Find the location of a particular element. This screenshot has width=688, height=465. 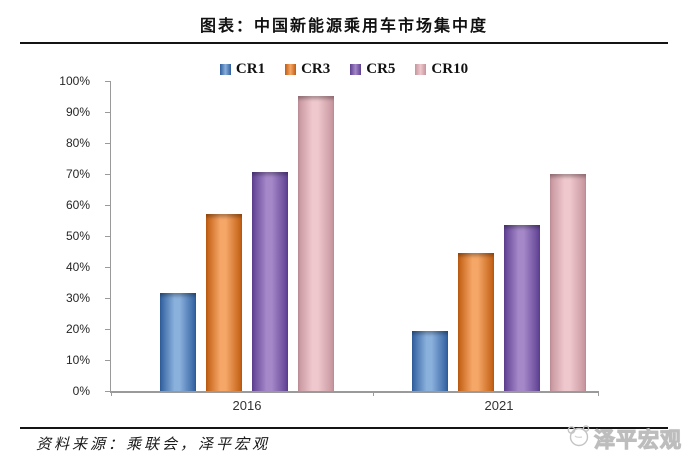

y-axis: 0% 10% 20% 30% 40% 50% 60% 70% 80% 90% 100% is located at coordinates (52, 236).